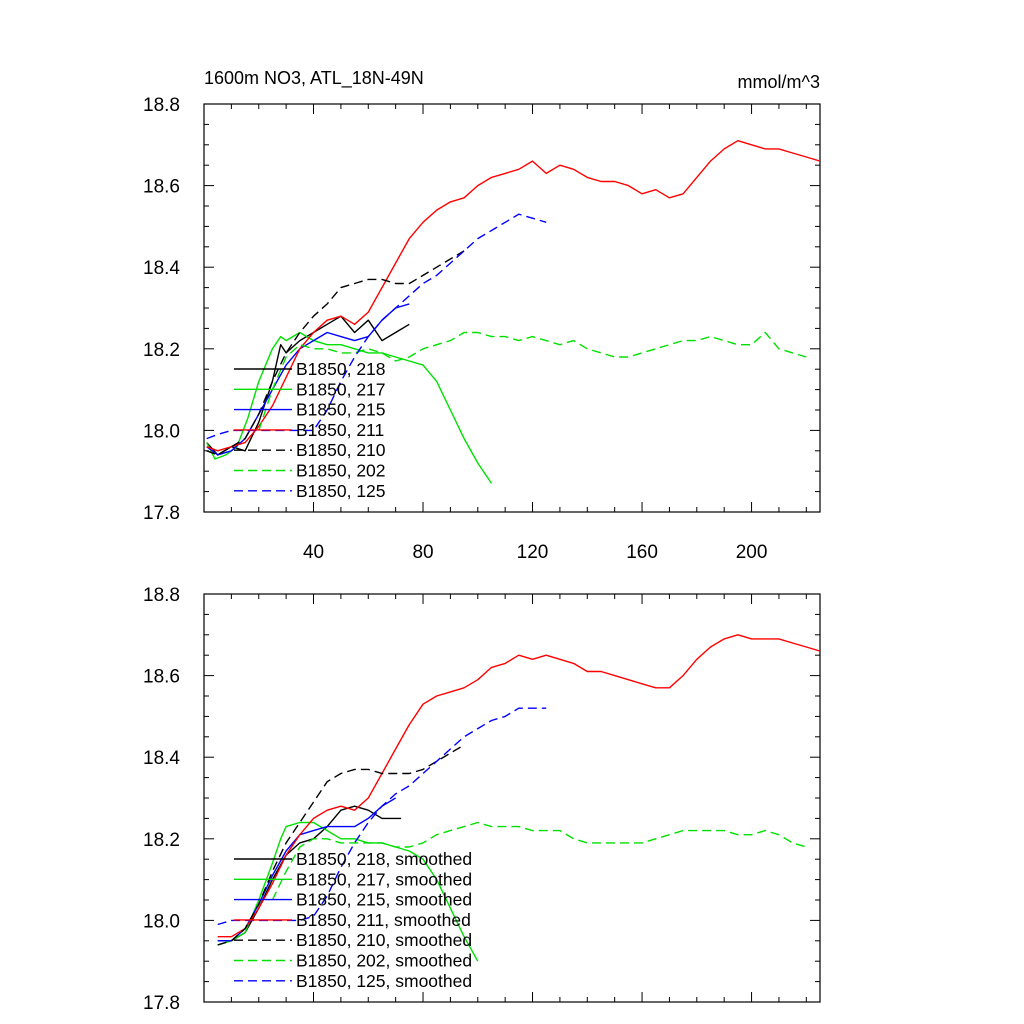 The width and height of the screenshot is (1024, 1024). What do you see at coordinates (383, 920) in the screenshot?
I see `legend-label: B1850, 211, smoothed` at bounding box center [383, 920].